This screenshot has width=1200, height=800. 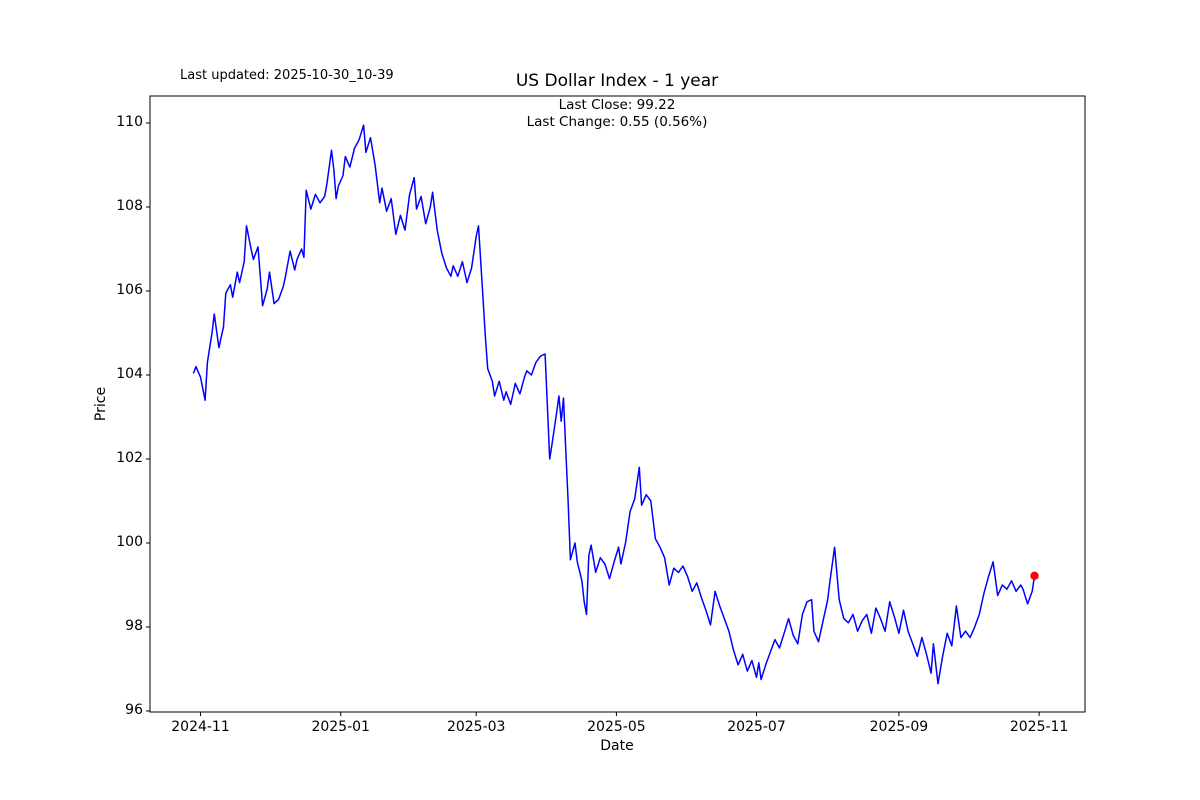 I want to click on x-tick-label: 2025-01, so click(x=340, y=727).